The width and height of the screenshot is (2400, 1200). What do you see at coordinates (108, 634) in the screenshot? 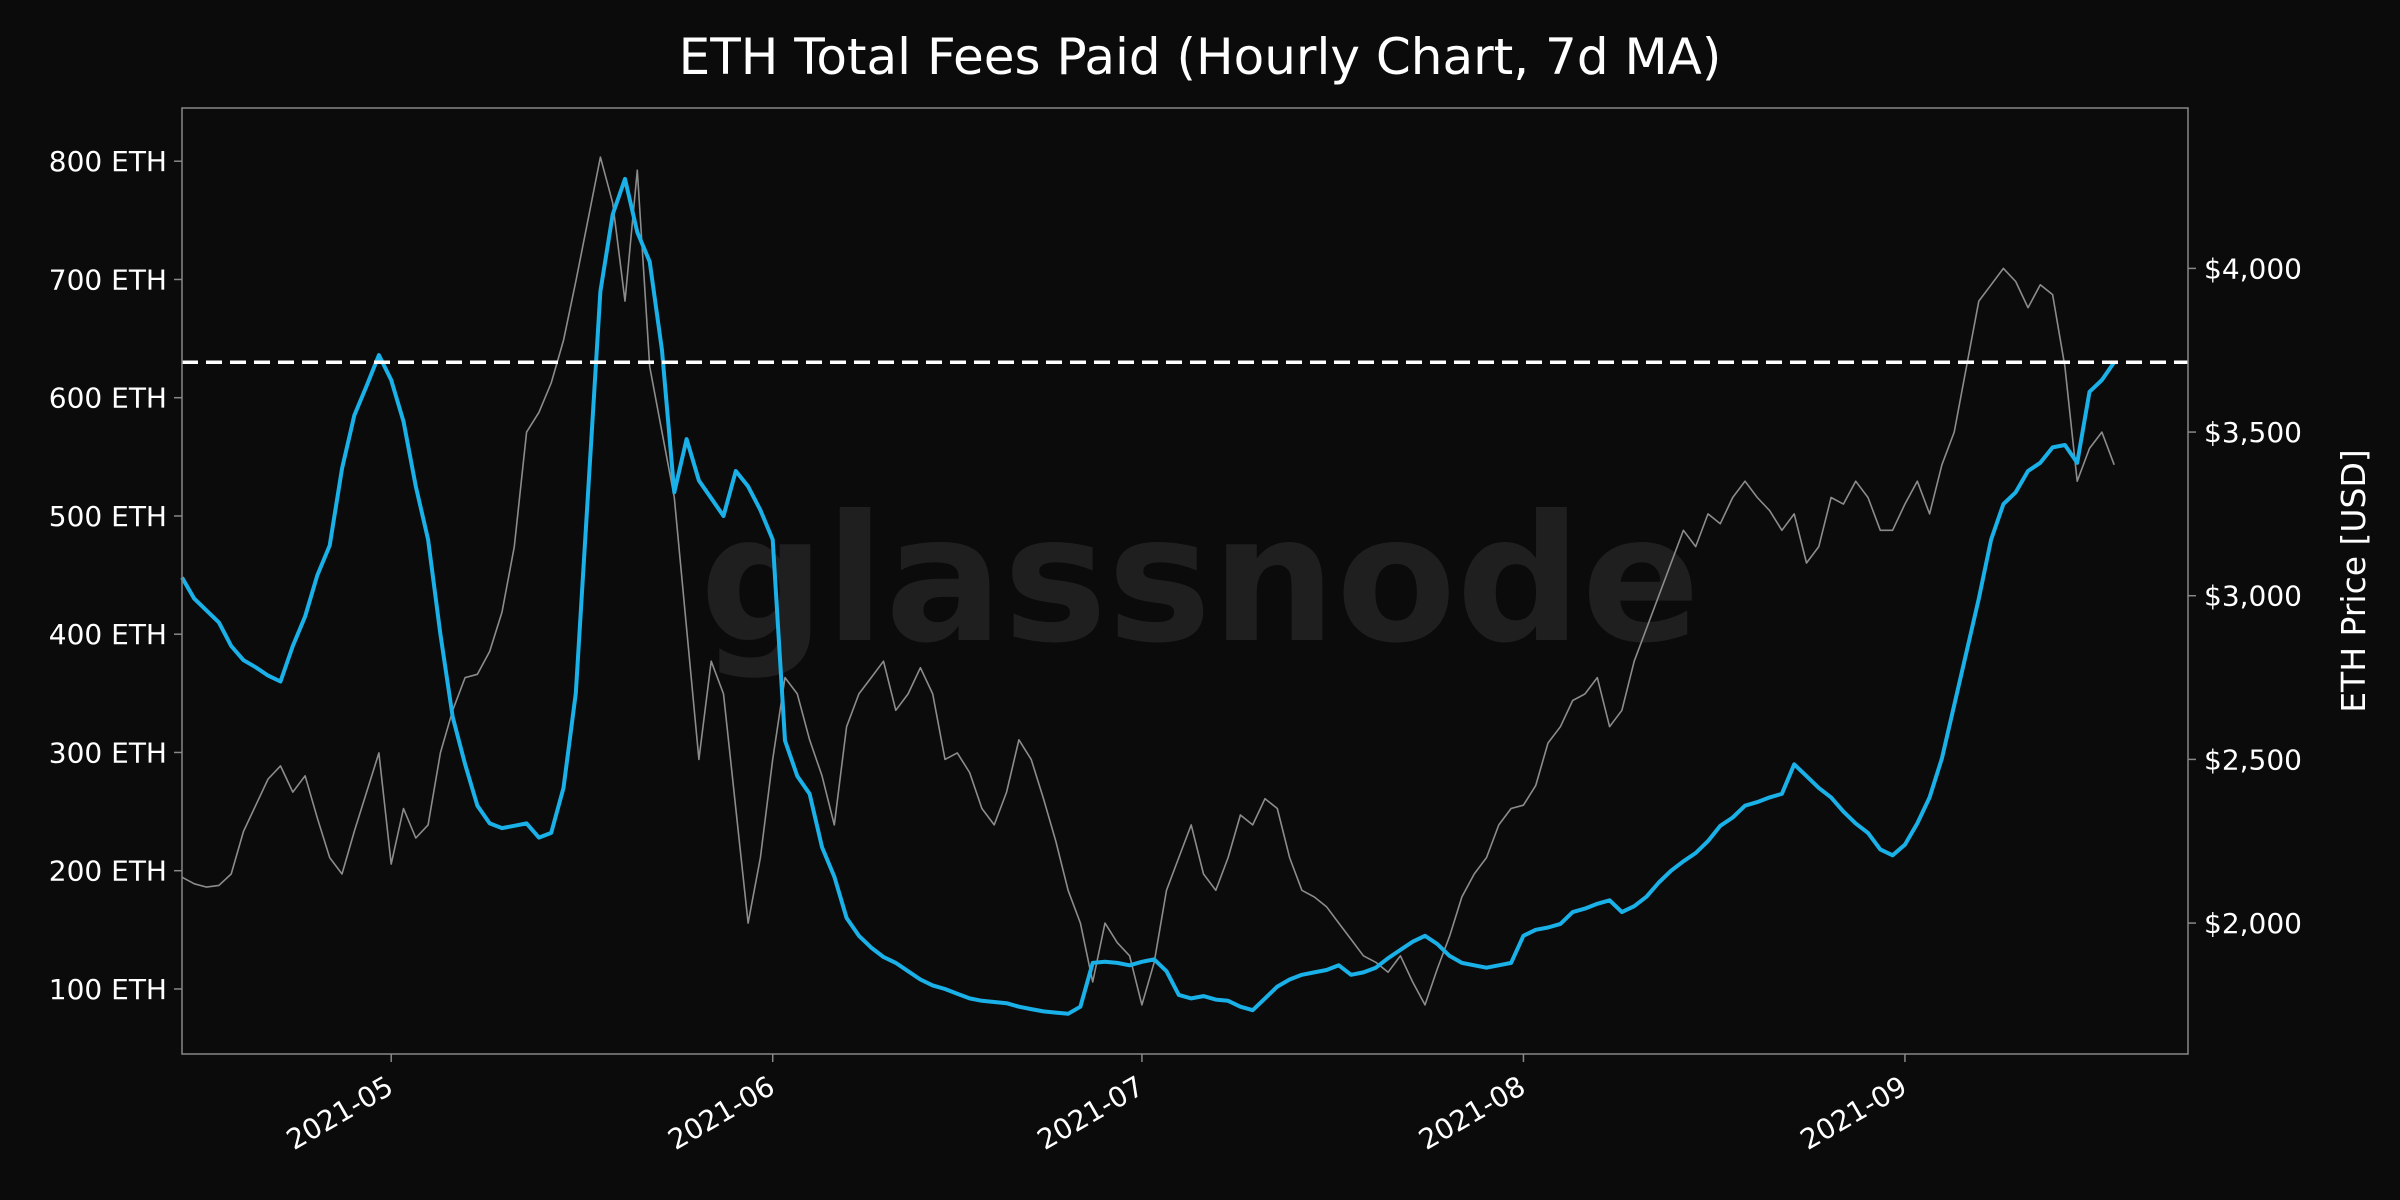
I see `y-left-tick-label: 400 ETH` at bounding box center [108, 634].